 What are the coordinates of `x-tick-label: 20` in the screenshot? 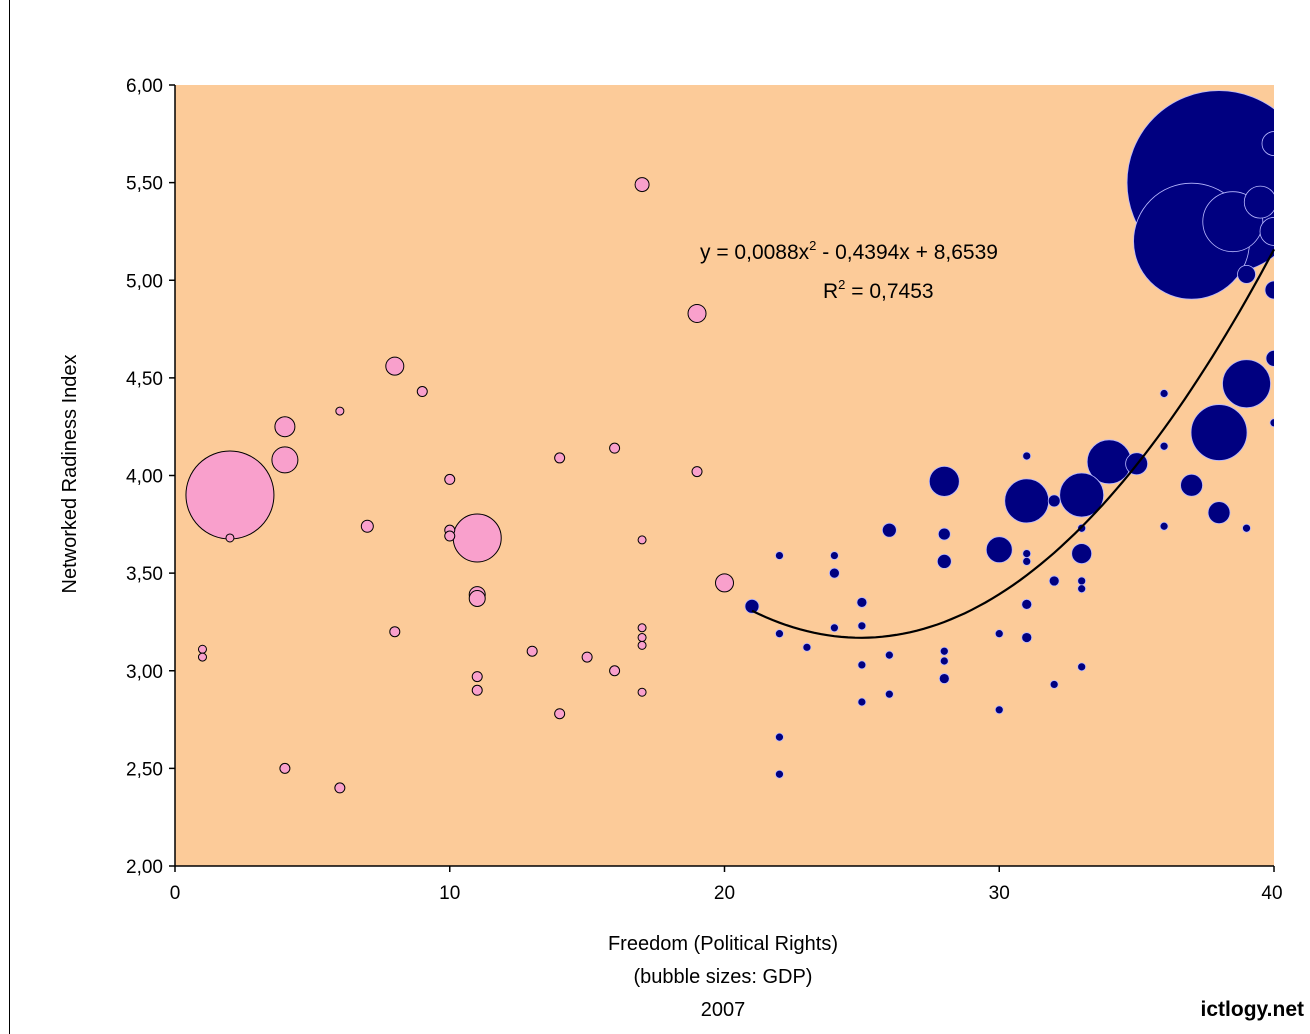 It's located at (724, 893).